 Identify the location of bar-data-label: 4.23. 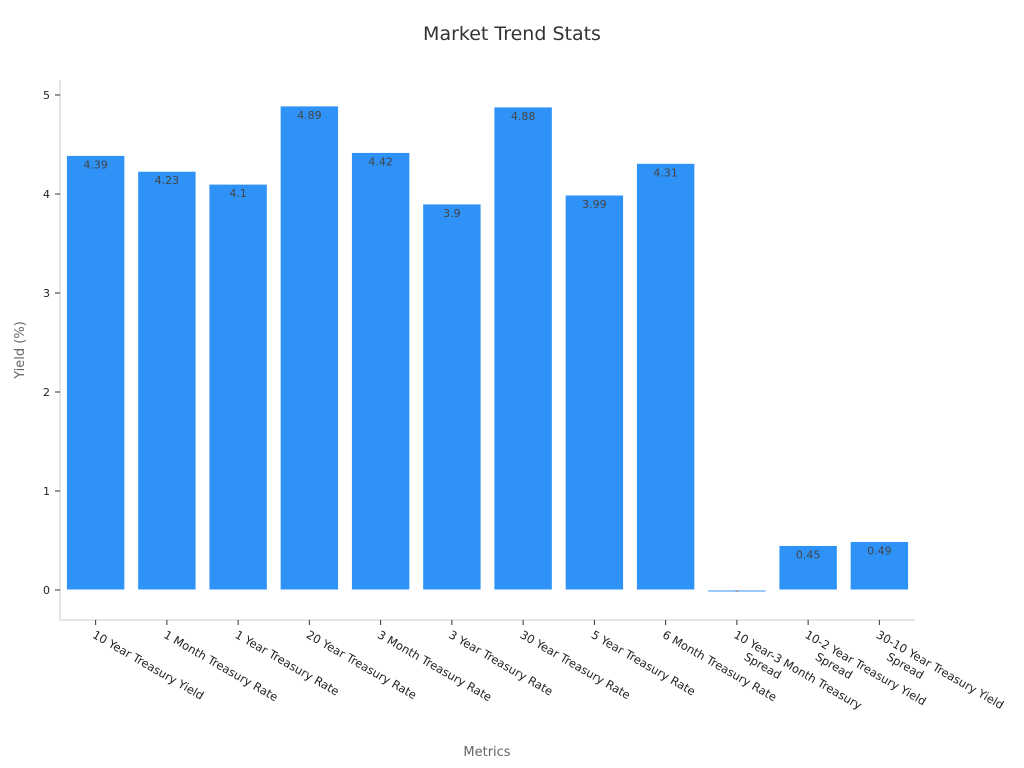
(167, 180).